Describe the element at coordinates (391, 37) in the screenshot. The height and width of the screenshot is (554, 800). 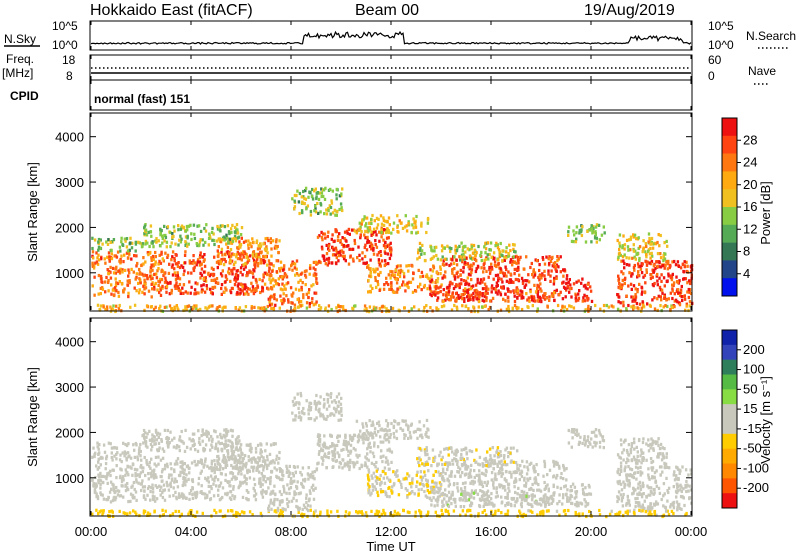
I see `noise-trace` at that location.